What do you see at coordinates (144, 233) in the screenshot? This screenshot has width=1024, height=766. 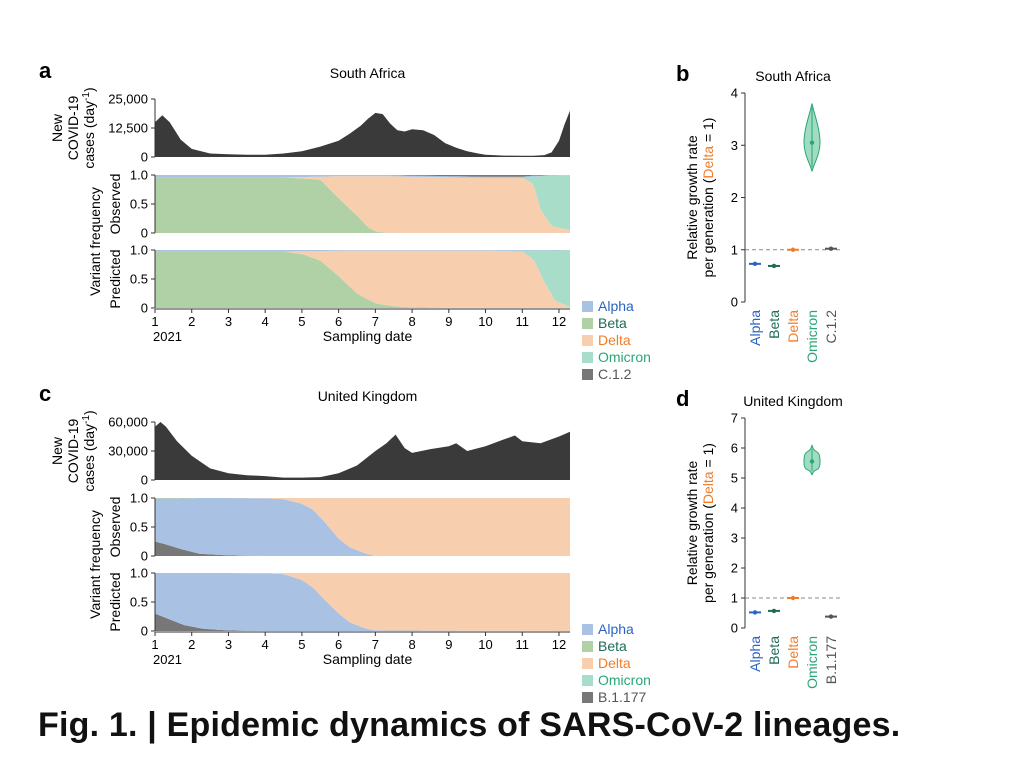 I see `observed-a-y-tick-label: 0` at bounding box center [144, 233].